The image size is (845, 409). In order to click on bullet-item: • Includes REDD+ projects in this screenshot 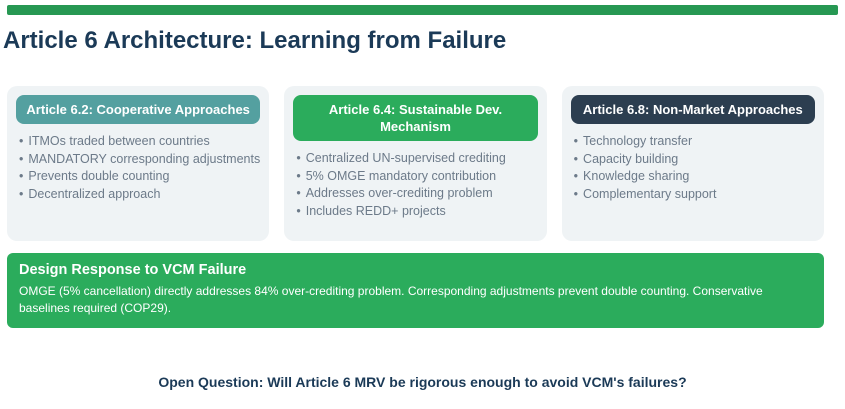, I will do `click(416, 212)`.